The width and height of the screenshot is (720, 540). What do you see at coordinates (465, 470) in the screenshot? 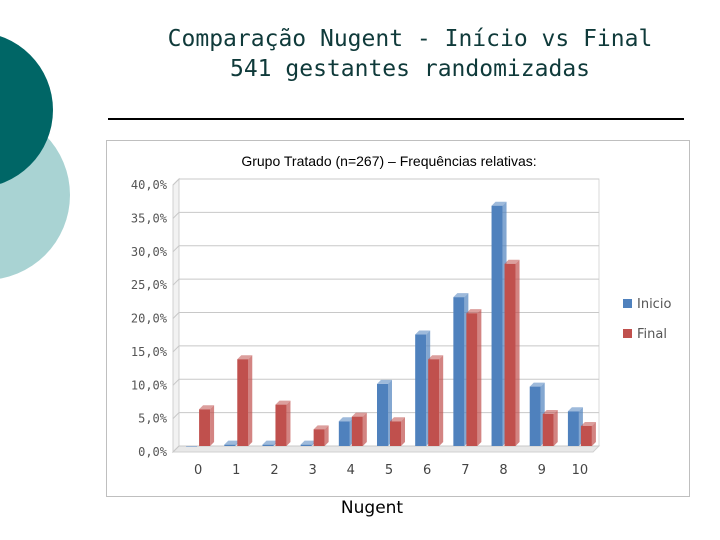
I see `x-tick-label: 7` at bounding box center [465, 470].